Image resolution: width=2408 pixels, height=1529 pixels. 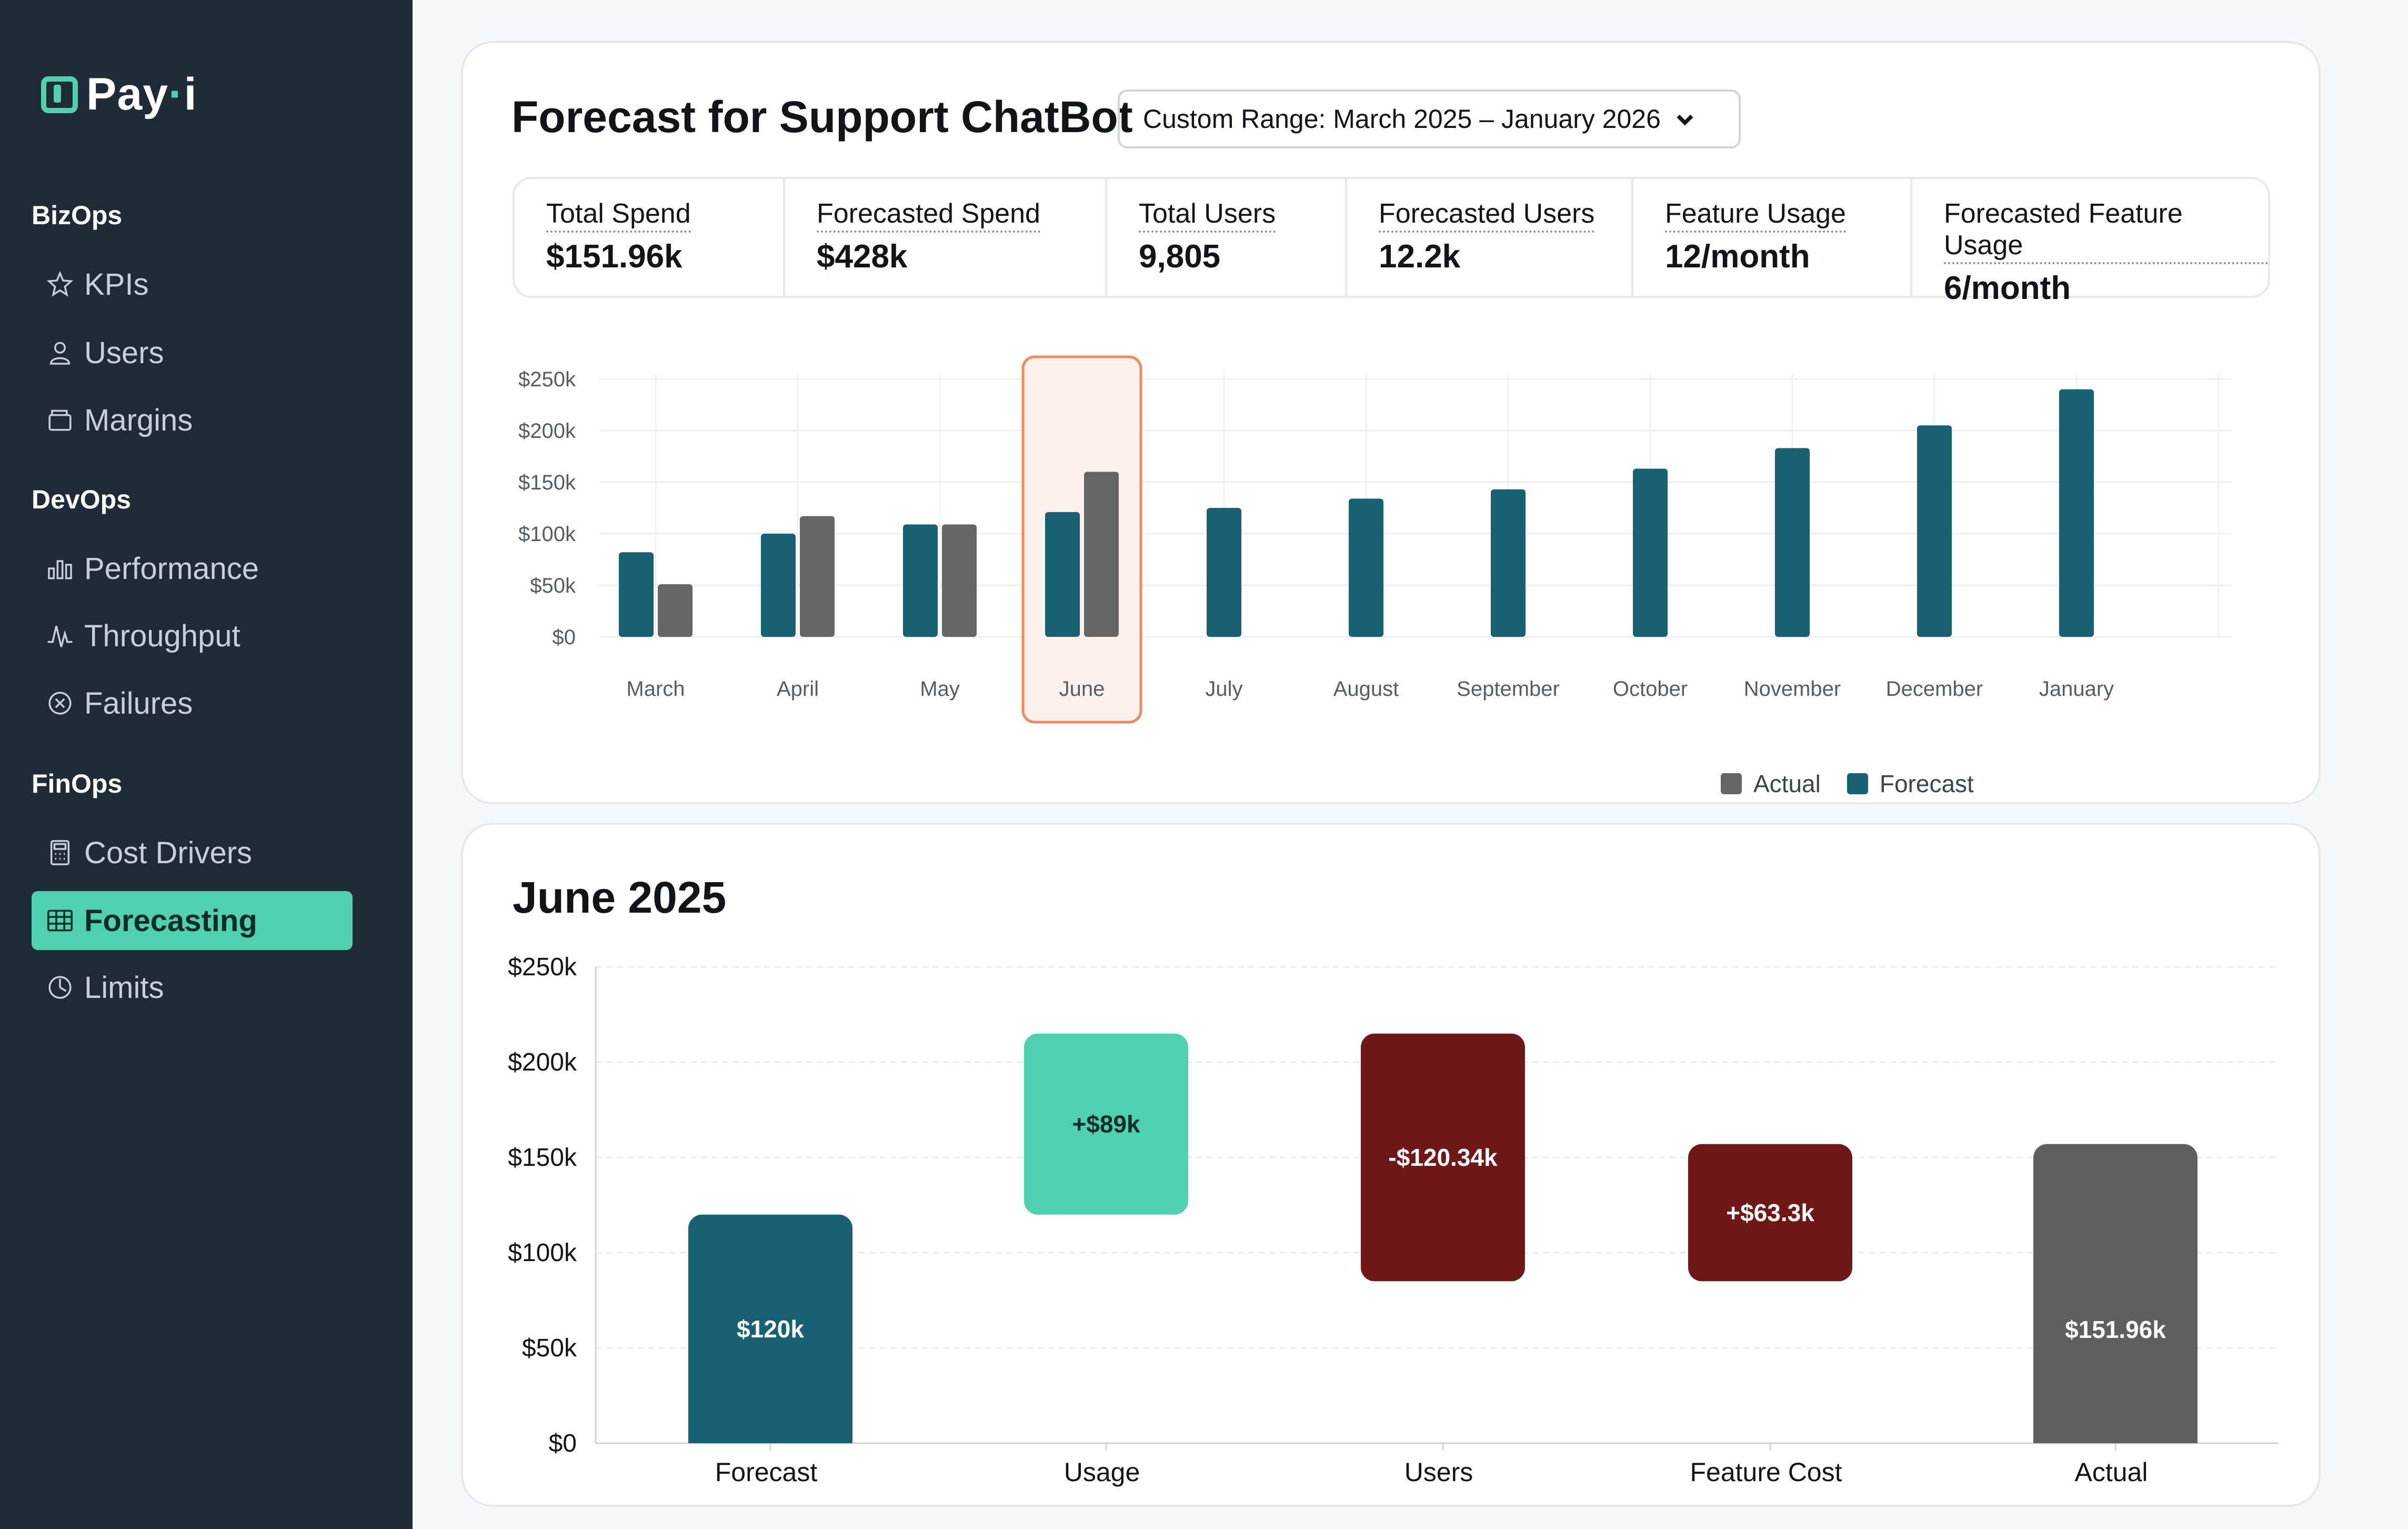 What do you see at coordinates (1082, 539) in the screenshot?
I see `highlight-june` at bounding box center [1082, 539].